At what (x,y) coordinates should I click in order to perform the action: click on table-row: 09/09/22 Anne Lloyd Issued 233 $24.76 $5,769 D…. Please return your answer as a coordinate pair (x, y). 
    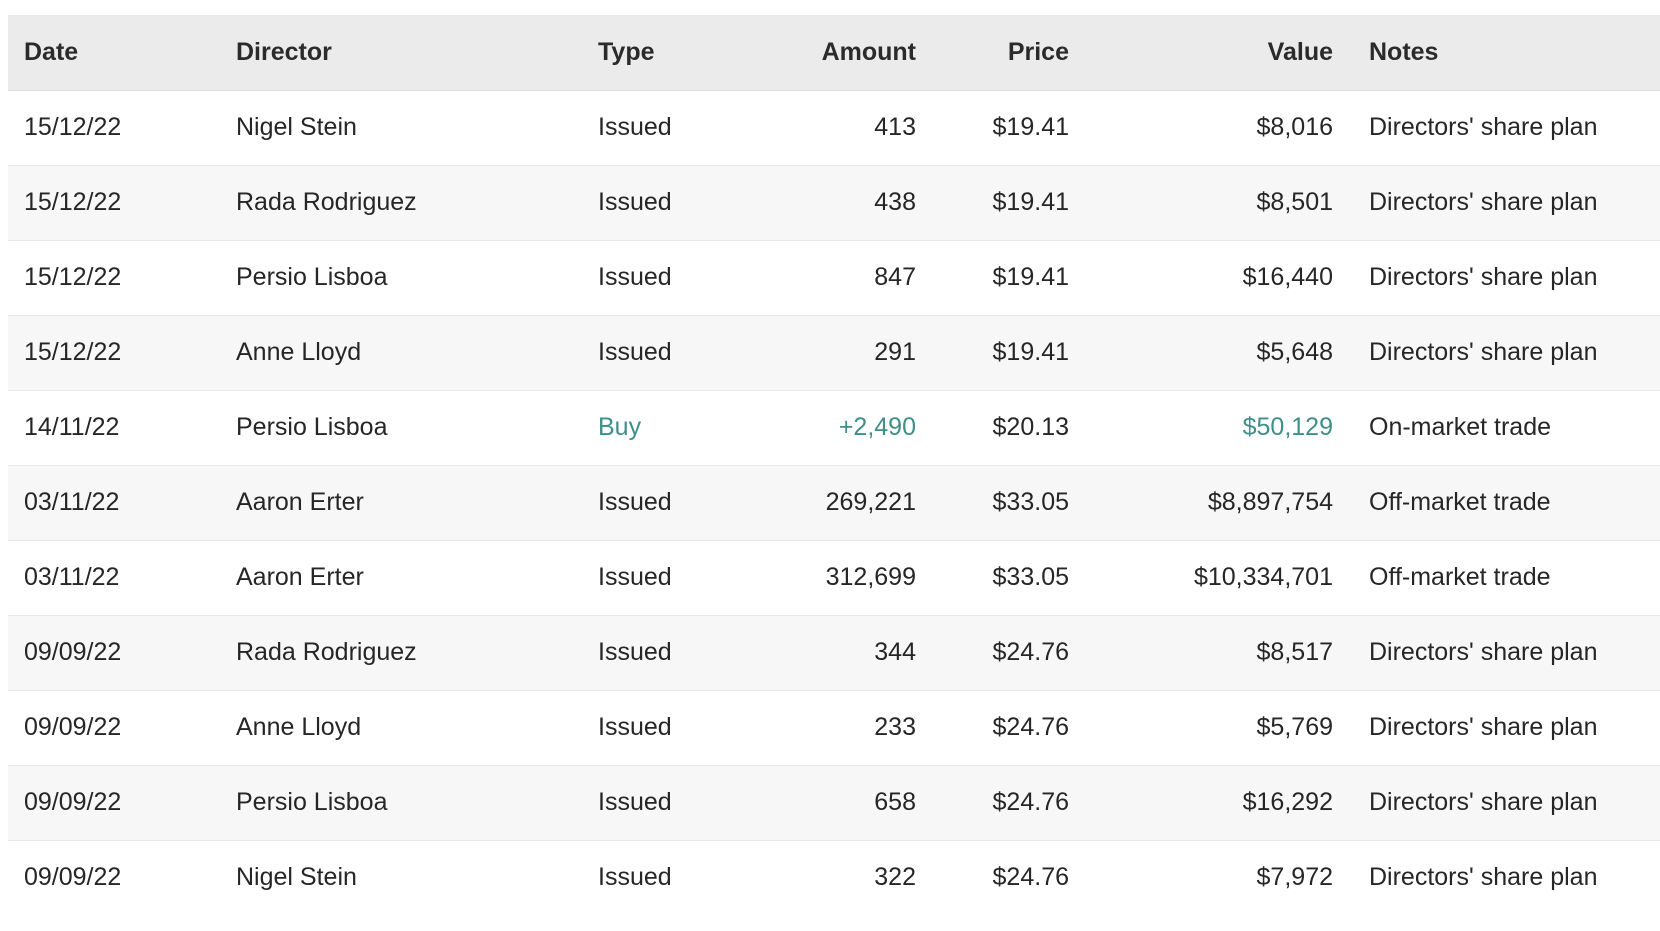
    Looking at the image, I should click on (834, 727).